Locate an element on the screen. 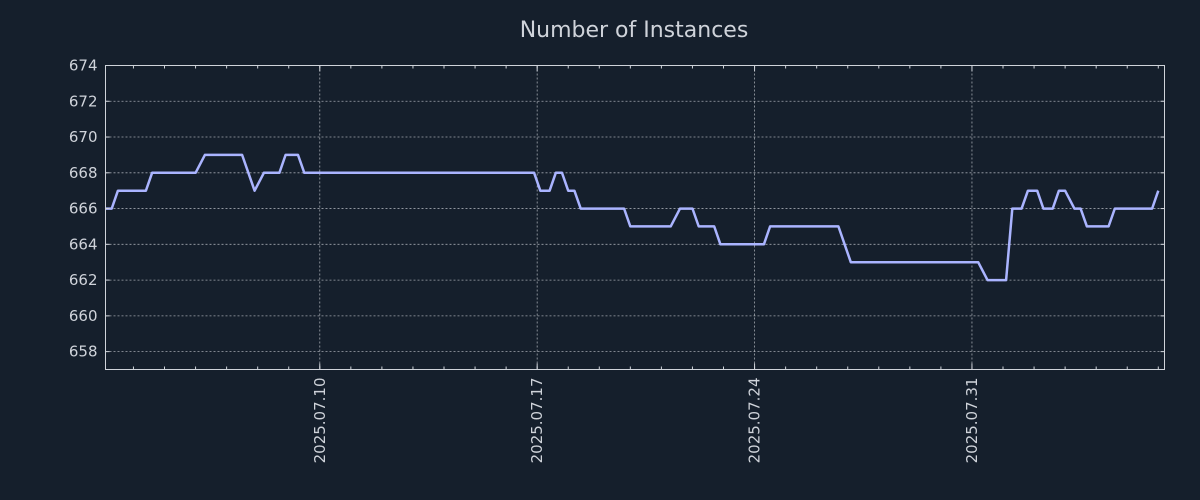 This screenshot has width=1200, height=500. y-tick-label: 658 is located at coordinates (83, 352).